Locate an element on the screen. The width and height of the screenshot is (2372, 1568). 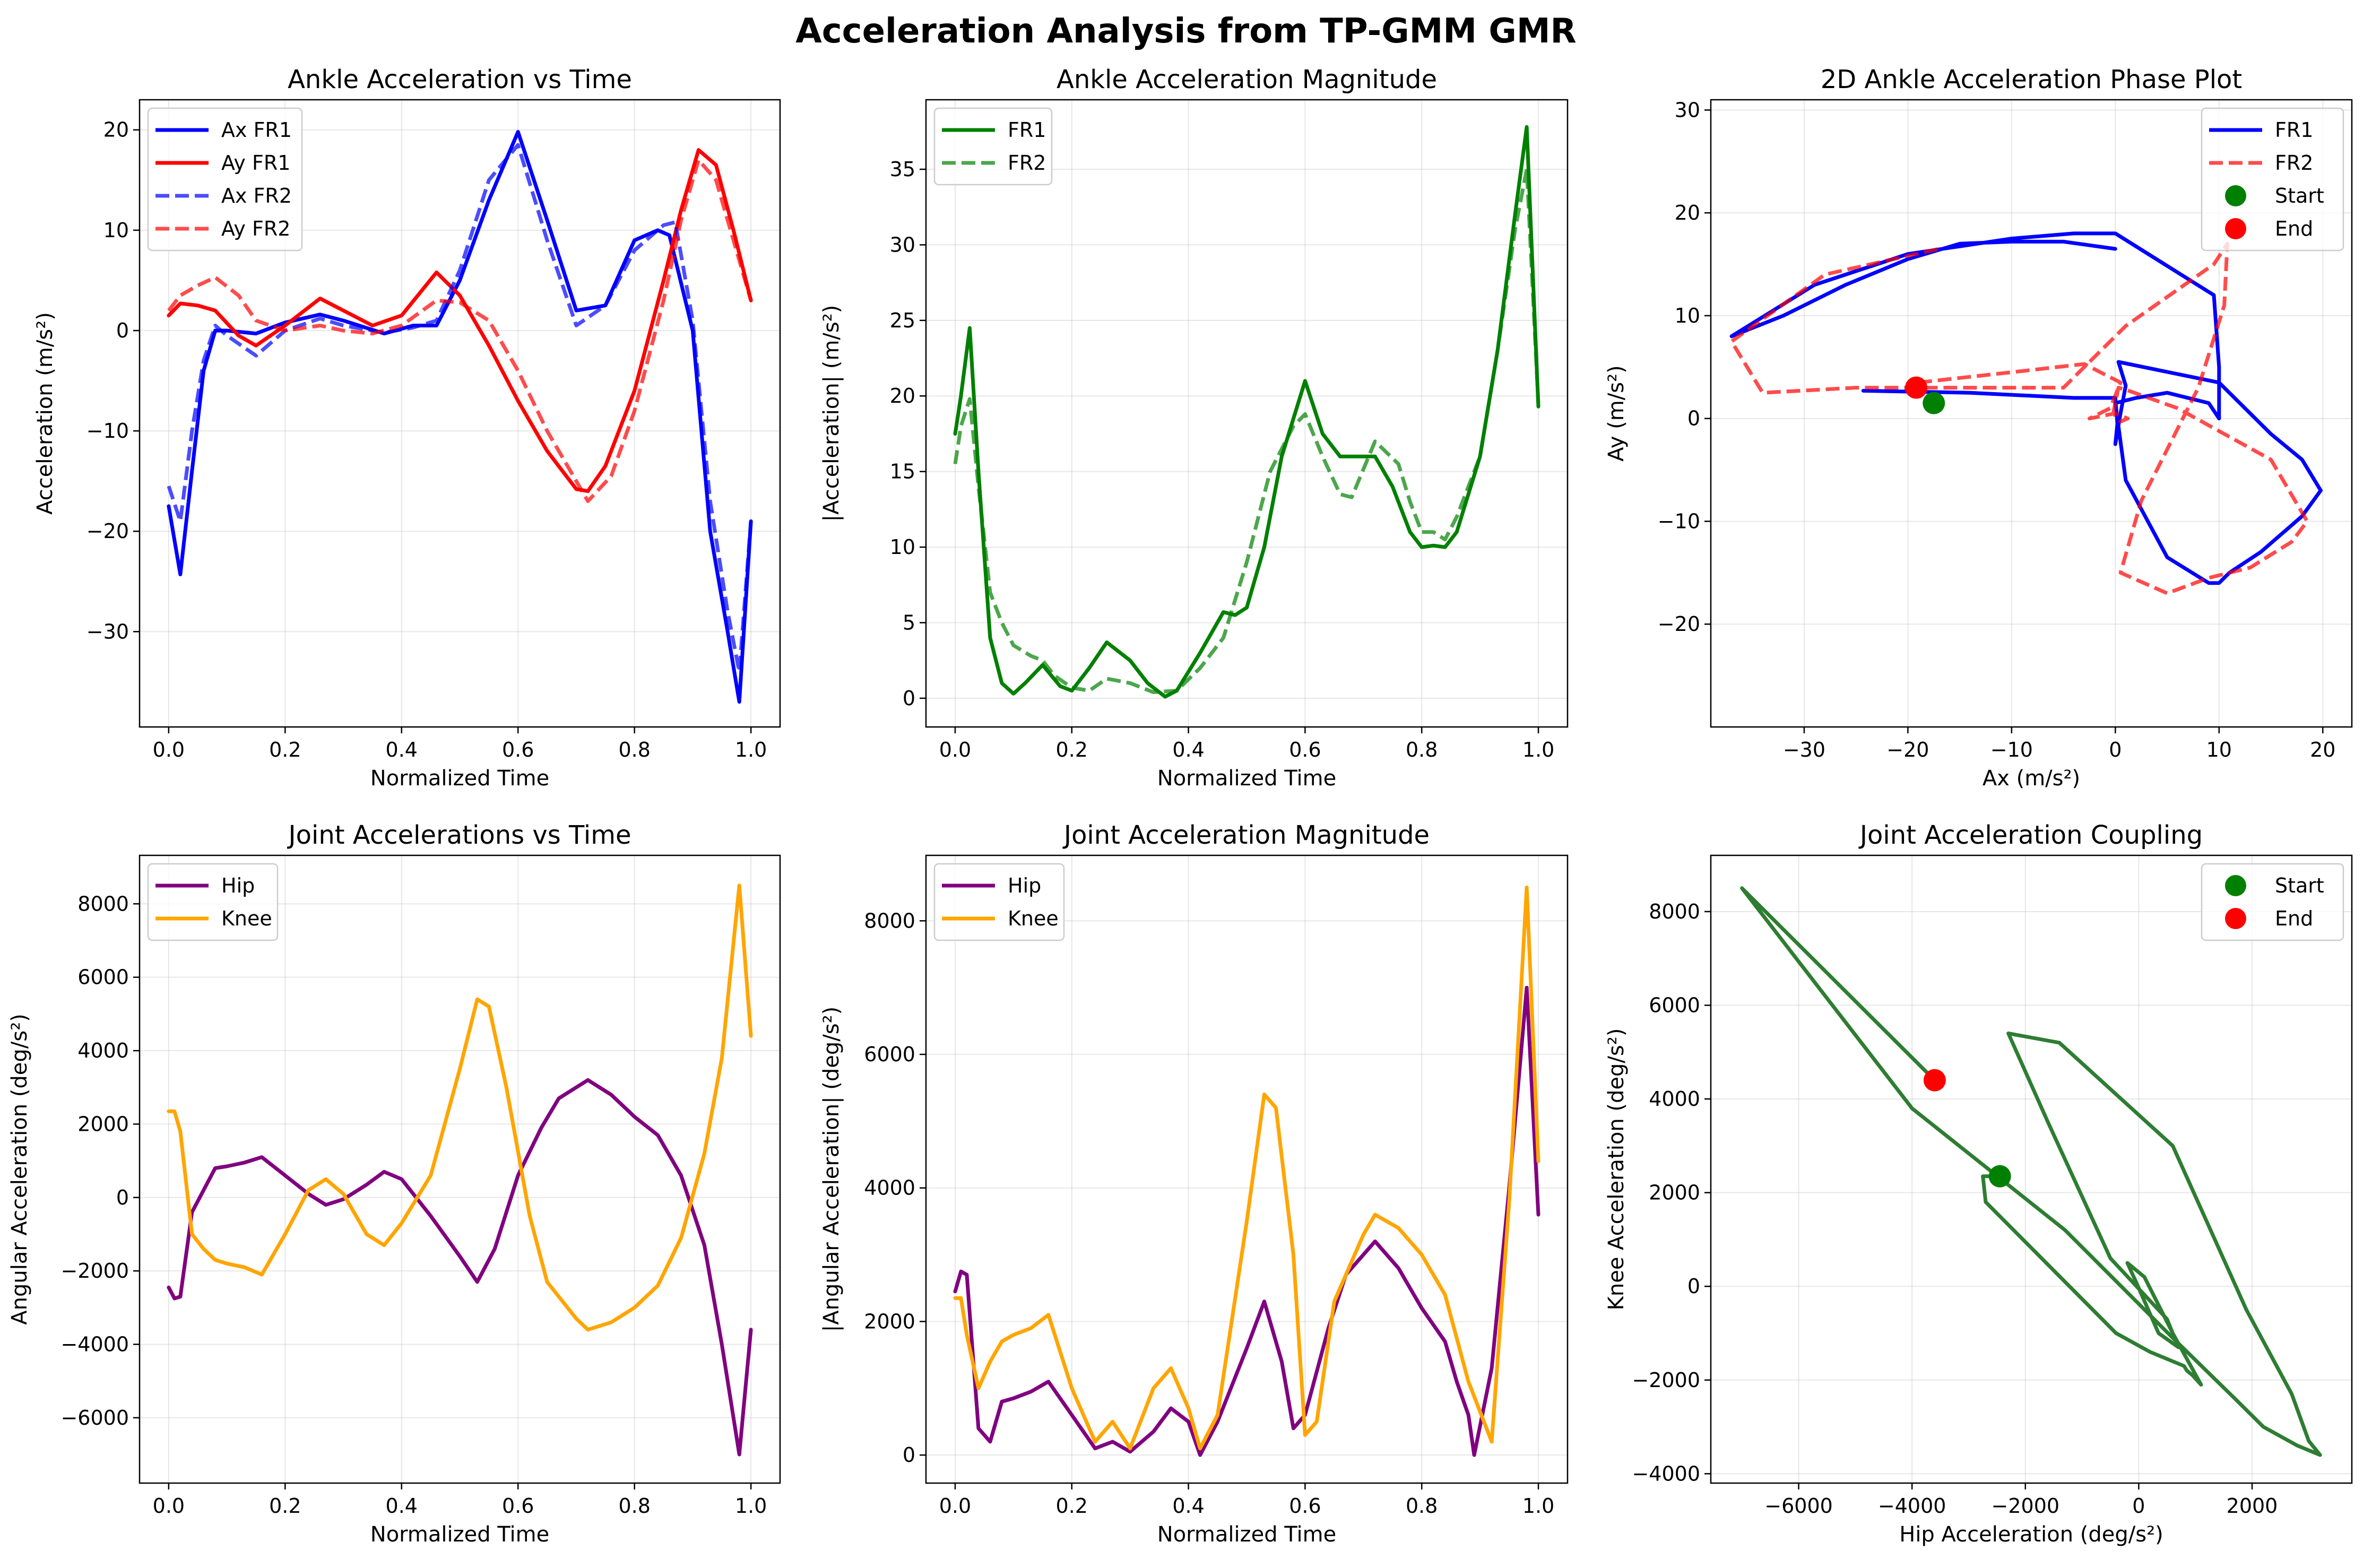
legend: FR1 FR2 Start End is located at coordinates (2272, 179).